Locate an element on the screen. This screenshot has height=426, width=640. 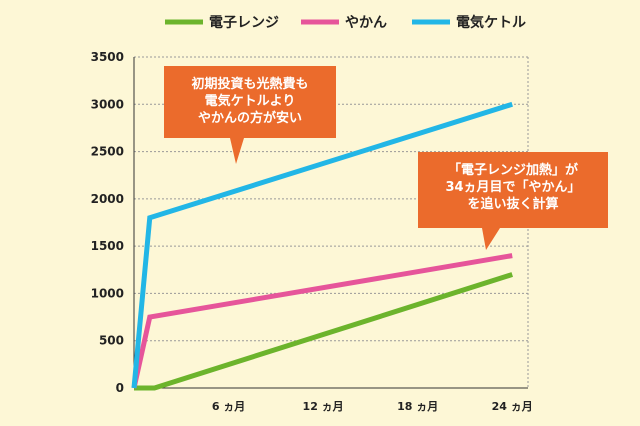
y-tick-label: 2500 is located at coordinates (107, 152).